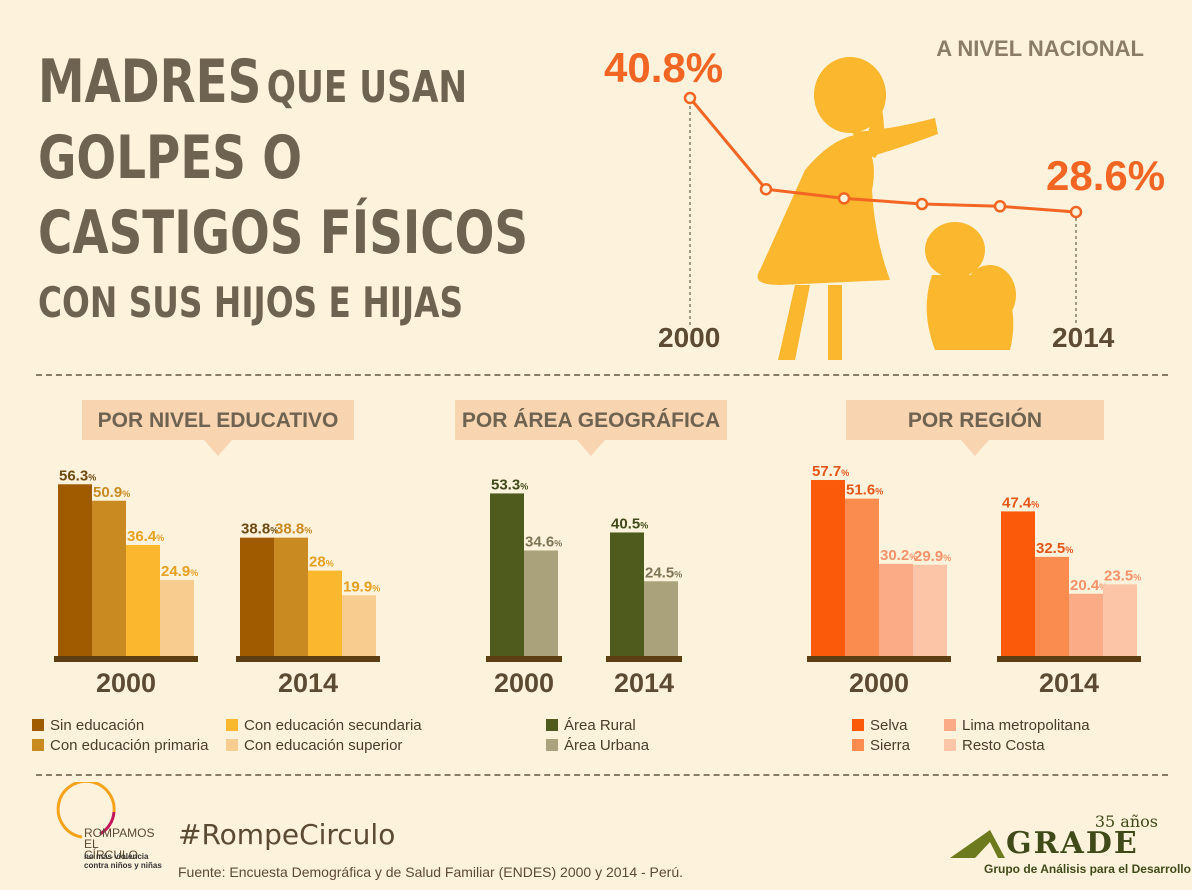 Image resolution: width=1192 pixels, height=890 pixels. Describe the element at coordinates (898, 555) in the screenshot. I see `bar-value-label: 30.2%` at that location.